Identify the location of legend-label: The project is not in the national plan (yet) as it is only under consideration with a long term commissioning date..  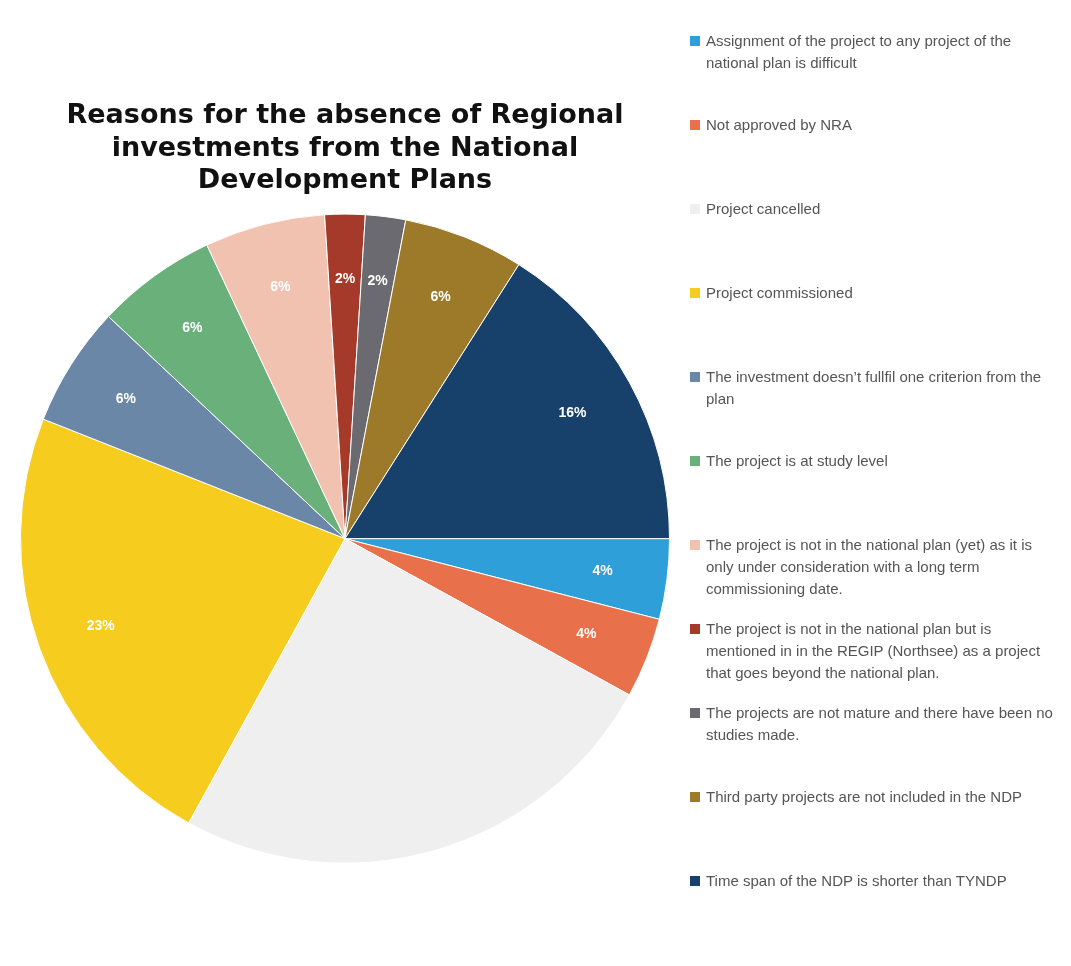
(869, 567).